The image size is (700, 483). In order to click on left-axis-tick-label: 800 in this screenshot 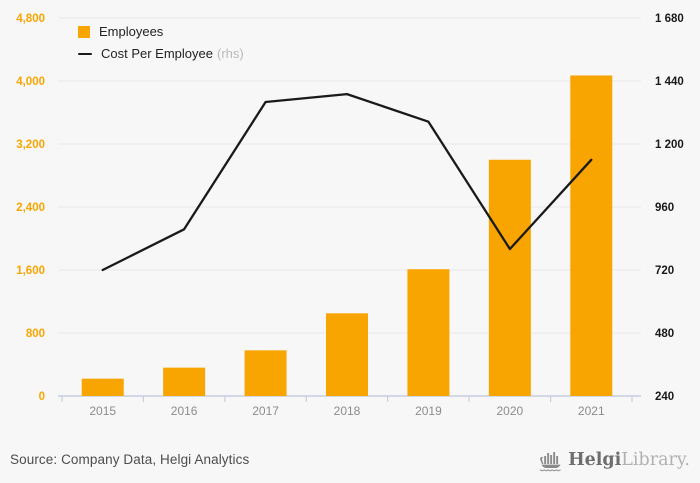, I will do `click(35, 334)`.